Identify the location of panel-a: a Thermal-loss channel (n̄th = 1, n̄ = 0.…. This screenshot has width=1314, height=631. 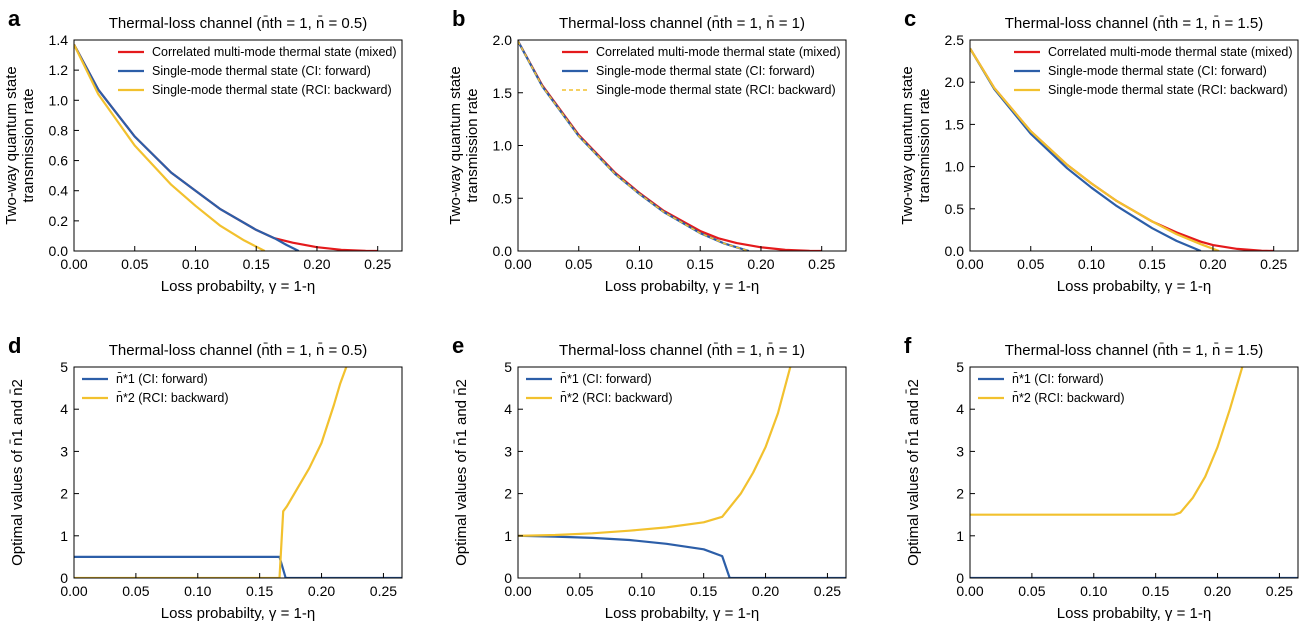
(203, 150).